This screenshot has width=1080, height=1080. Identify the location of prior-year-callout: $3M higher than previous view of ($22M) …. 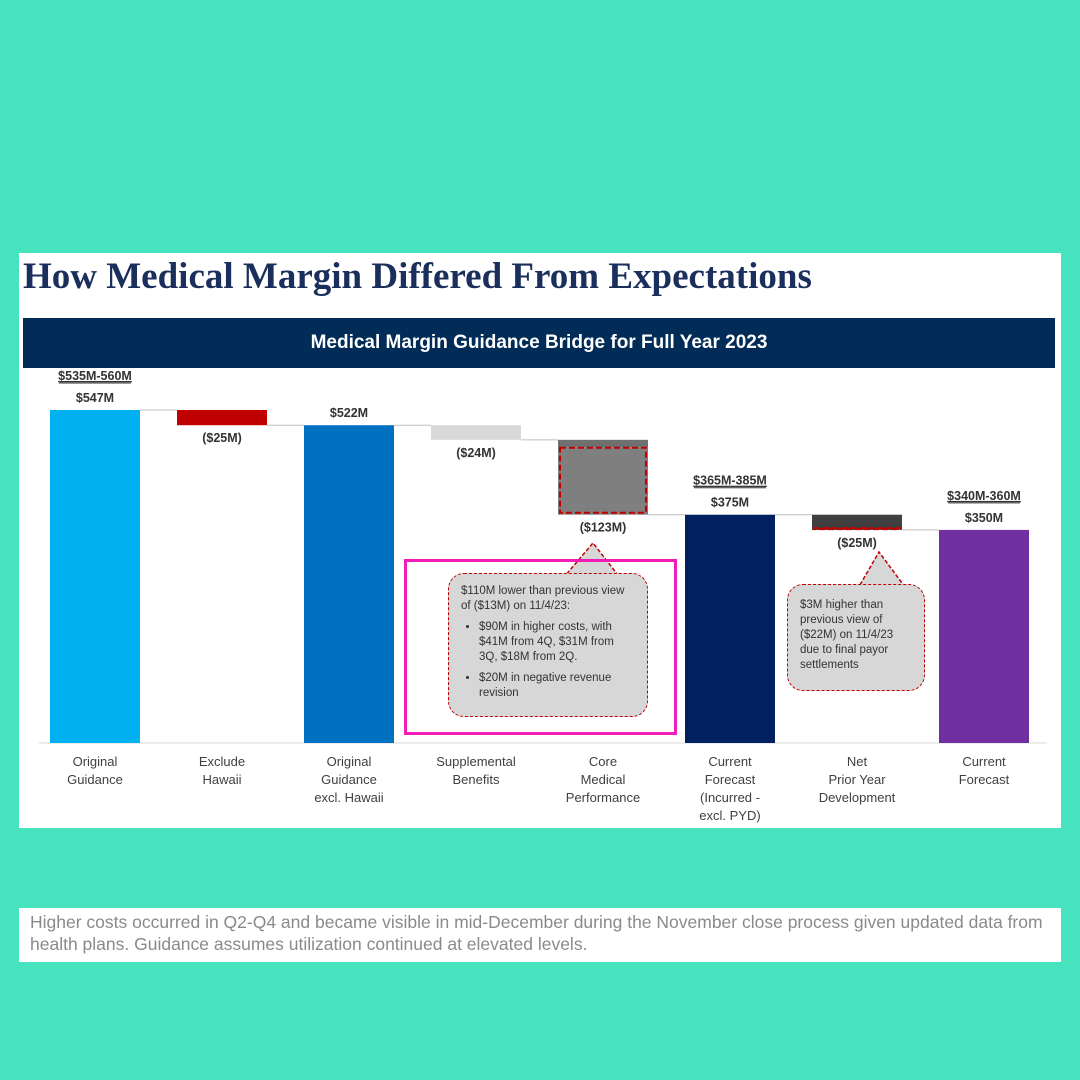
(856, 637).